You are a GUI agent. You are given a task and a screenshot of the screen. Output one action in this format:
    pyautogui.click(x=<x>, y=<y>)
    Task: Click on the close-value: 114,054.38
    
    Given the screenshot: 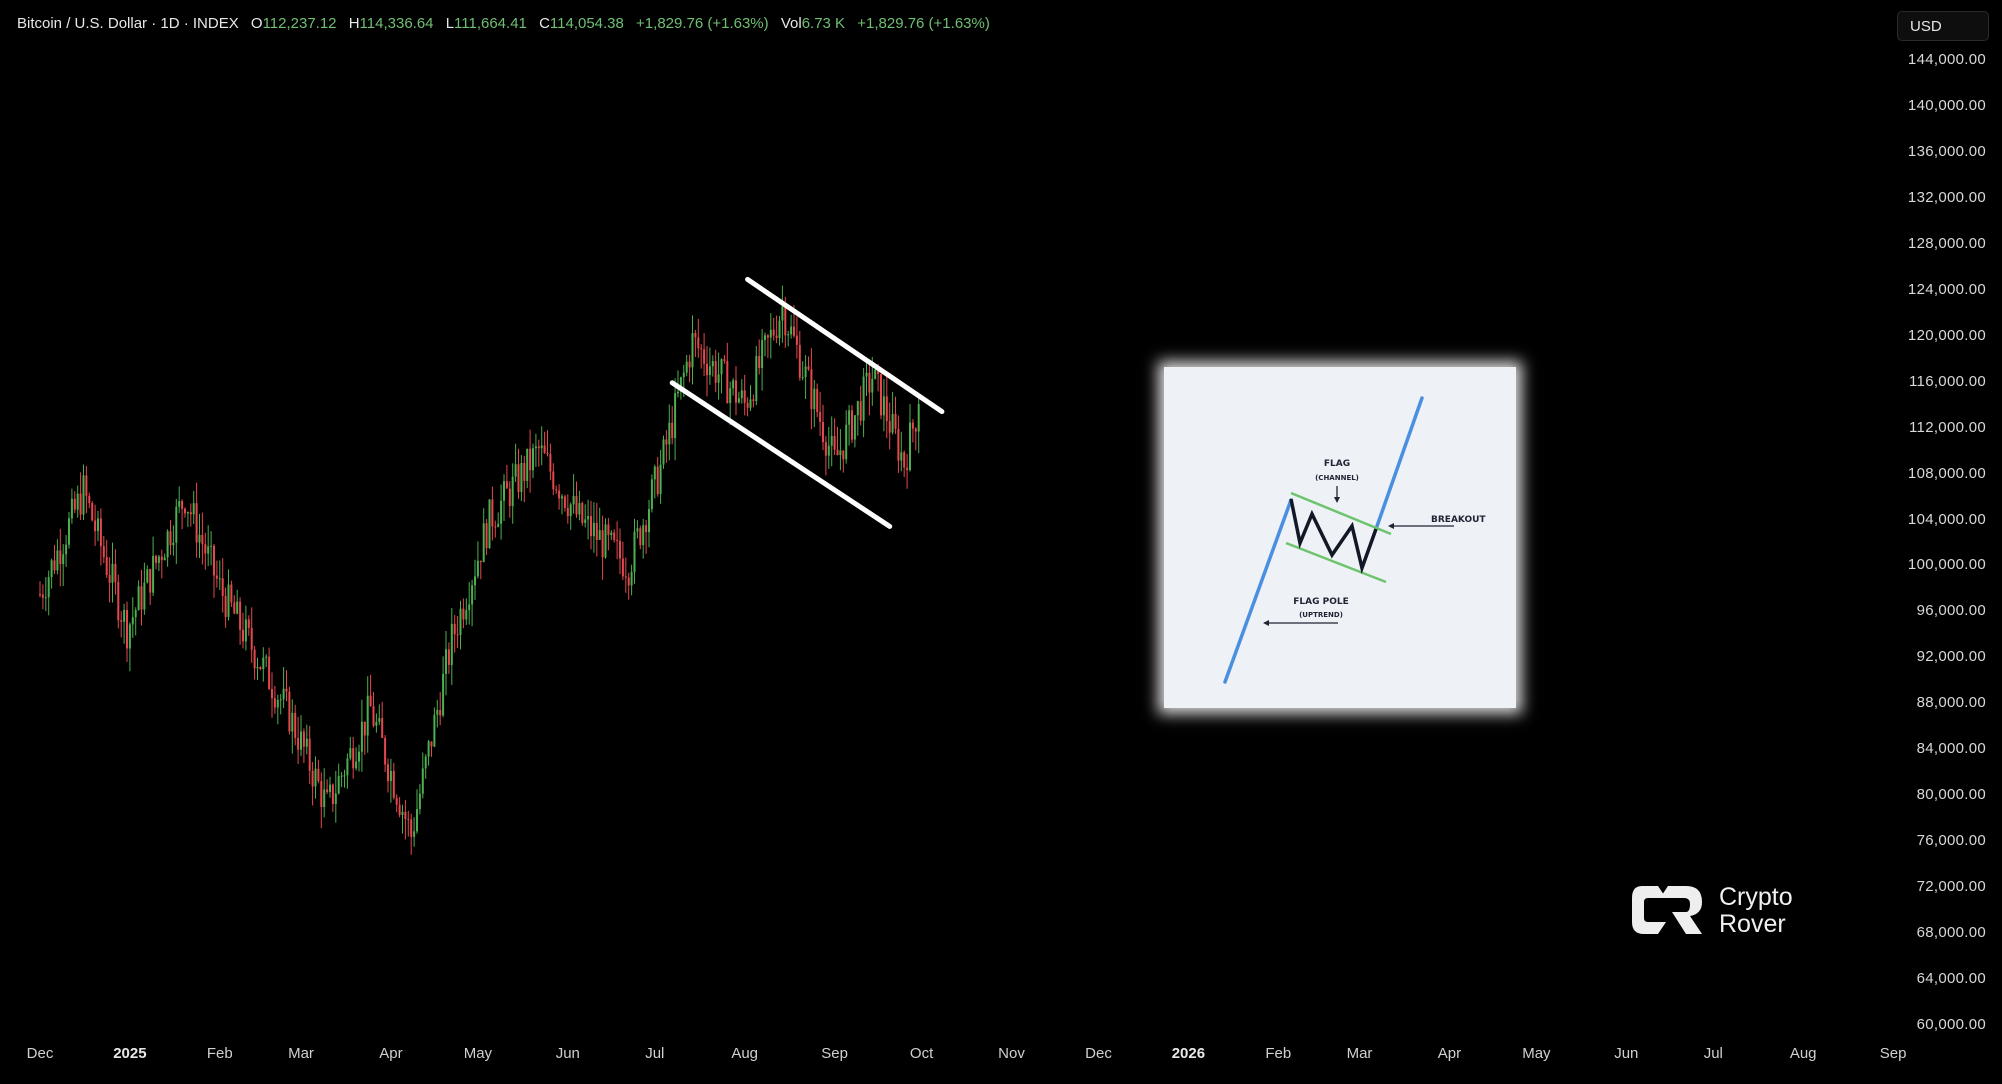 What is the action you would take?
    pyautogui.click(x=586, y=23)
    